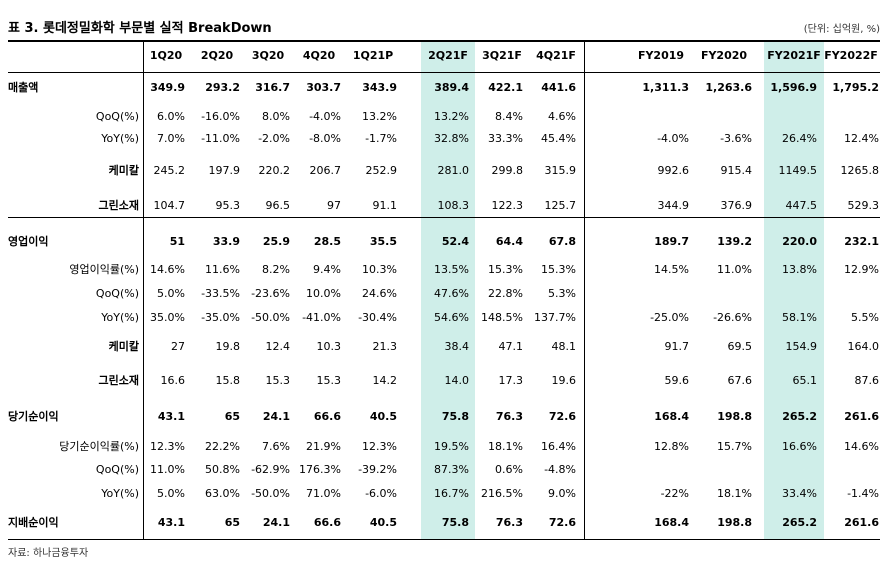 This screenshot has width=896, height=563. I want to click on table-cell: 915.4, so click(736, 170).